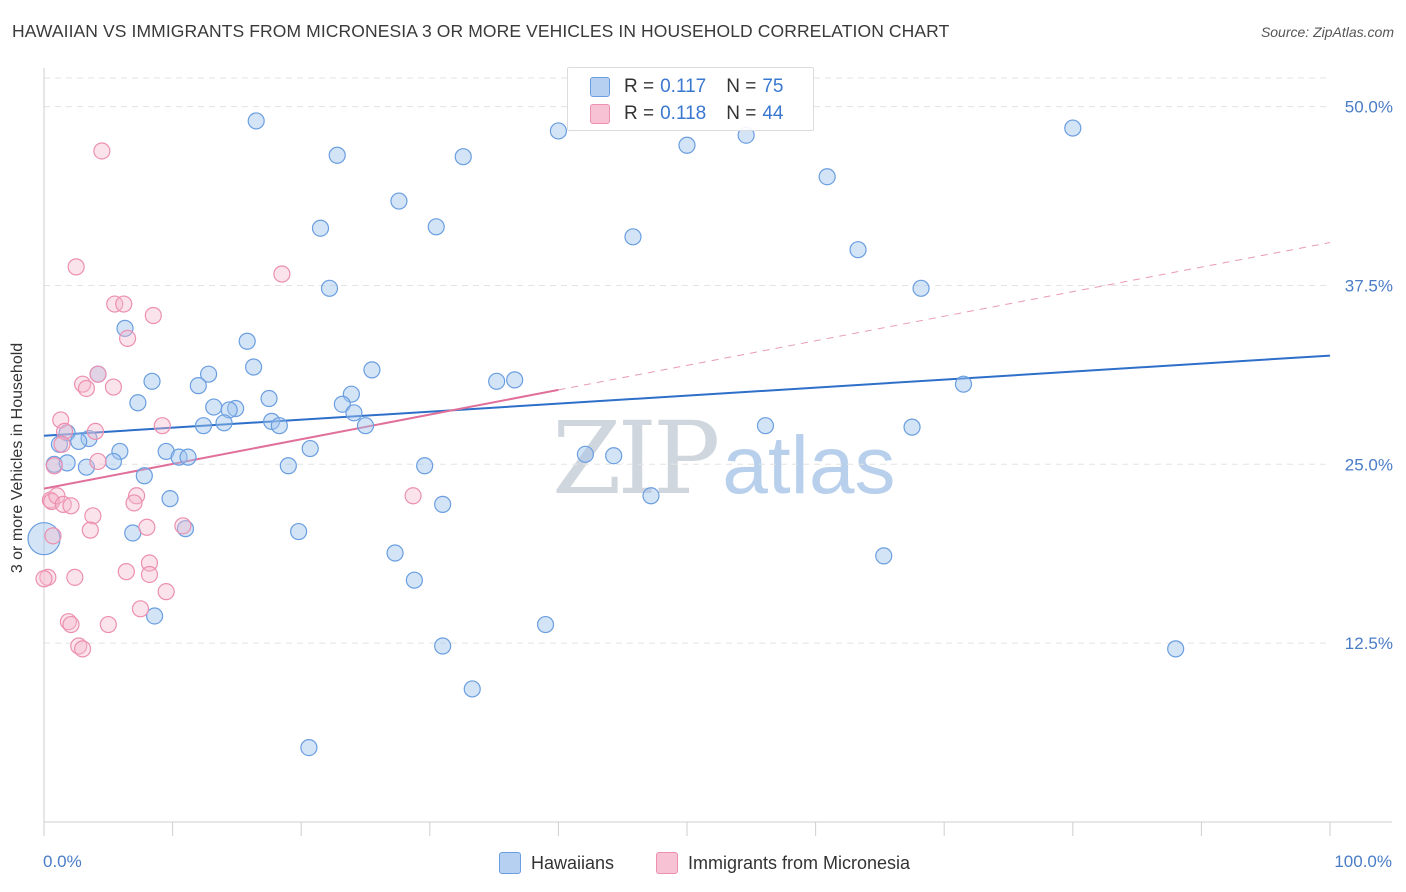 The height and width of the screenshot is (892, 1406). What do you see at coordinates (667, 863) in the screenshot?
I see `micronesia-legend-swatch` at bounding box center [667, 863].